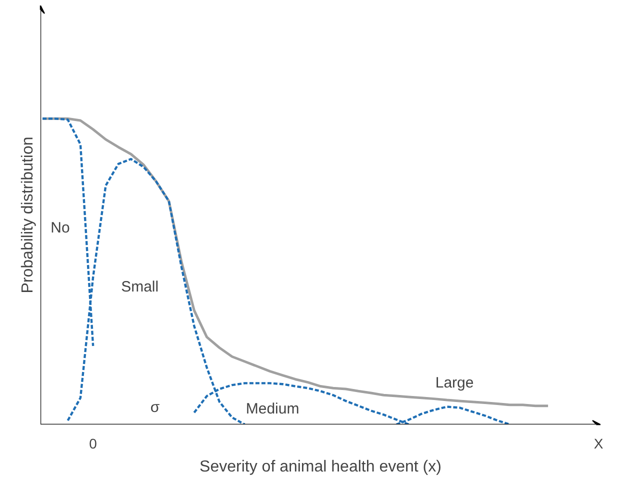 The image size is (628, 482). Describe the element at coordinates (273, 409) in the screenshot. I see `annotation: Medium` at that location.